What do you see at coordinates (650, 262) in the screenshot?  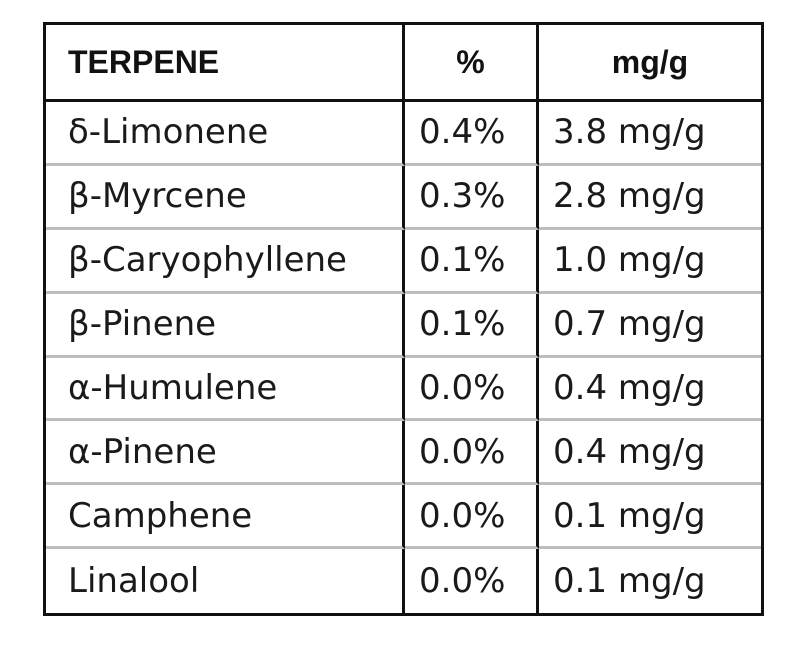 I see `mg-per-g-cell: 1.0 mg/g` at bounding box center [650, 262].